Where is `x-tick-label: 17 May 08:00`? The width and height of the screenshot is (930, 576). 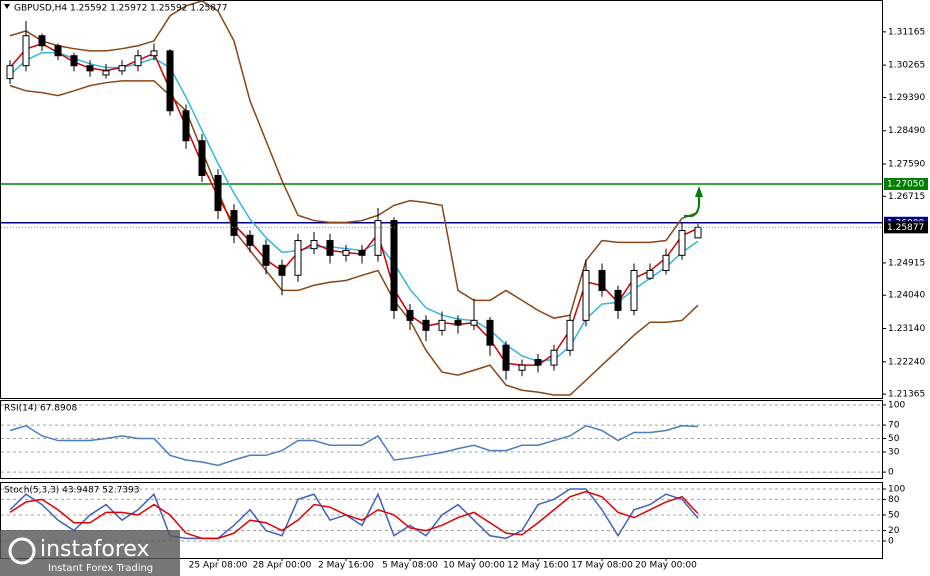
x-tick-label: 17 May 08:00 is located at coordinates (602, 566).